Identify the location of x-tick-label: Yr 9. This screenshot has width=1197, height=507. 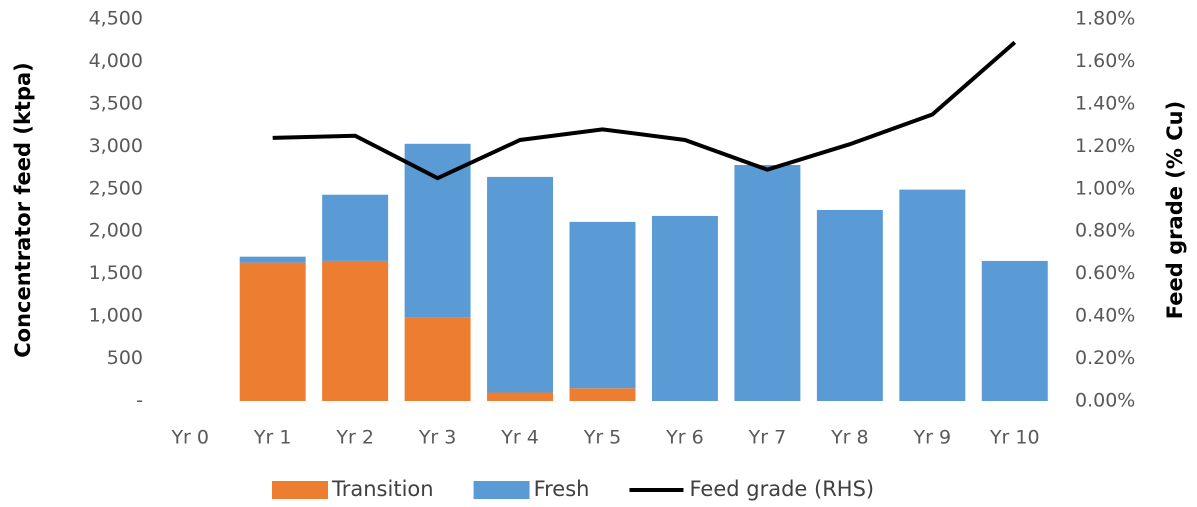
(932, 438).